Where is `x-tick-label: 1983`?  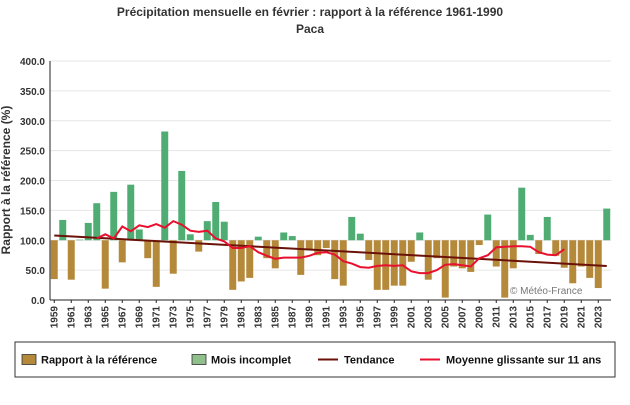
x-tick-label: 1983 is located at coordinates (258, 317).